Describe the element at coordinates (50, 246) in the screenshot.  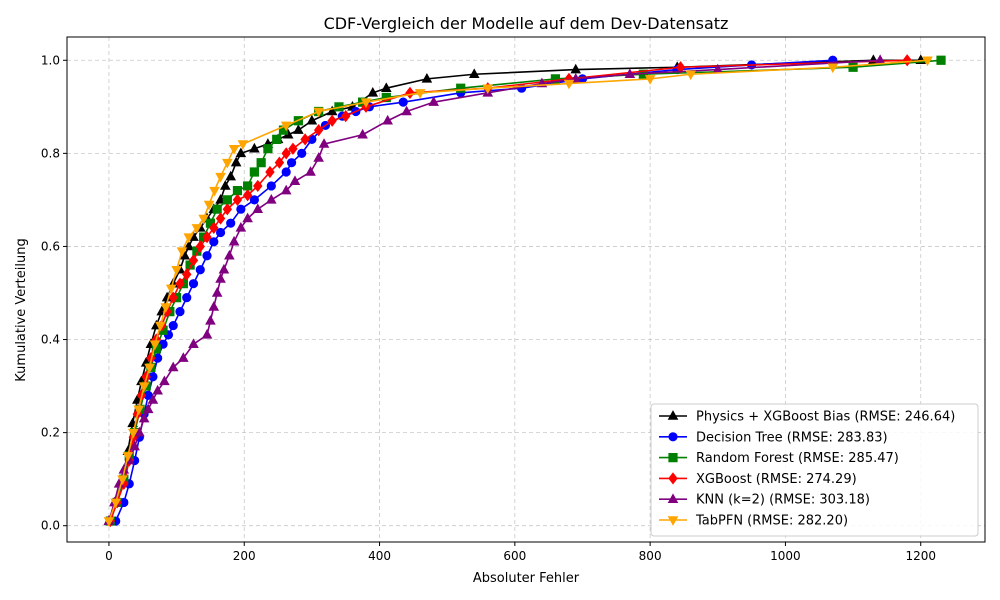
I see `y-tick-label: 0.6` at that location.